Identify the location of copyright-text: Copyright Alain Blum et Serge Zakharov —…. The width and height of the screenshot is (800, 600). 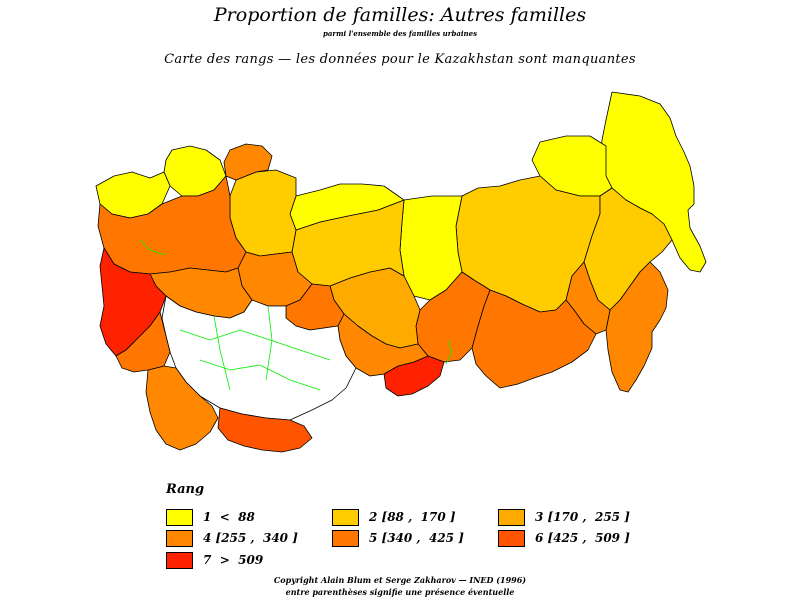
(400, 580).